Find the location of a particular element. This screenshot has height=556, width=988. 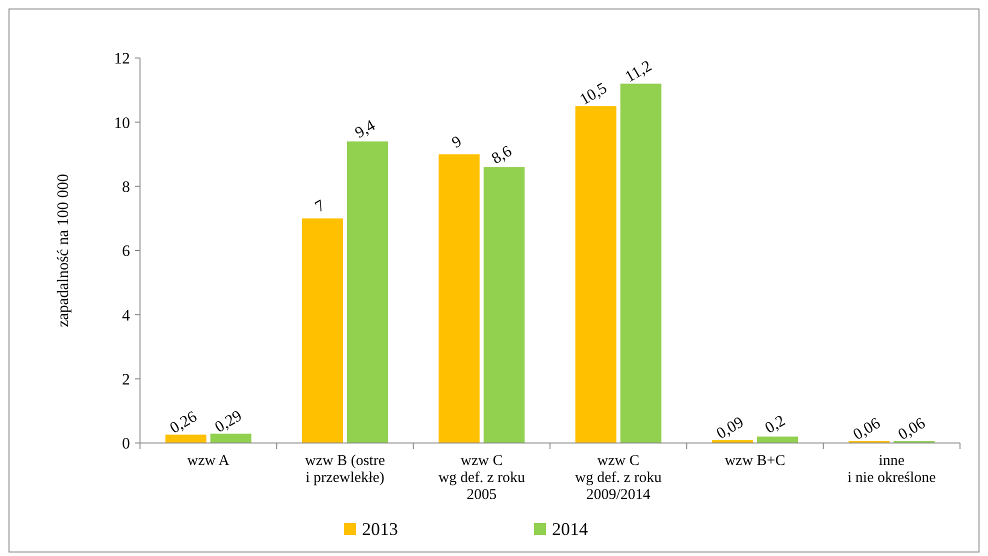

x-tick-label: wzw B (ostre i przewlekłe) is located at coordinates (345, 469).